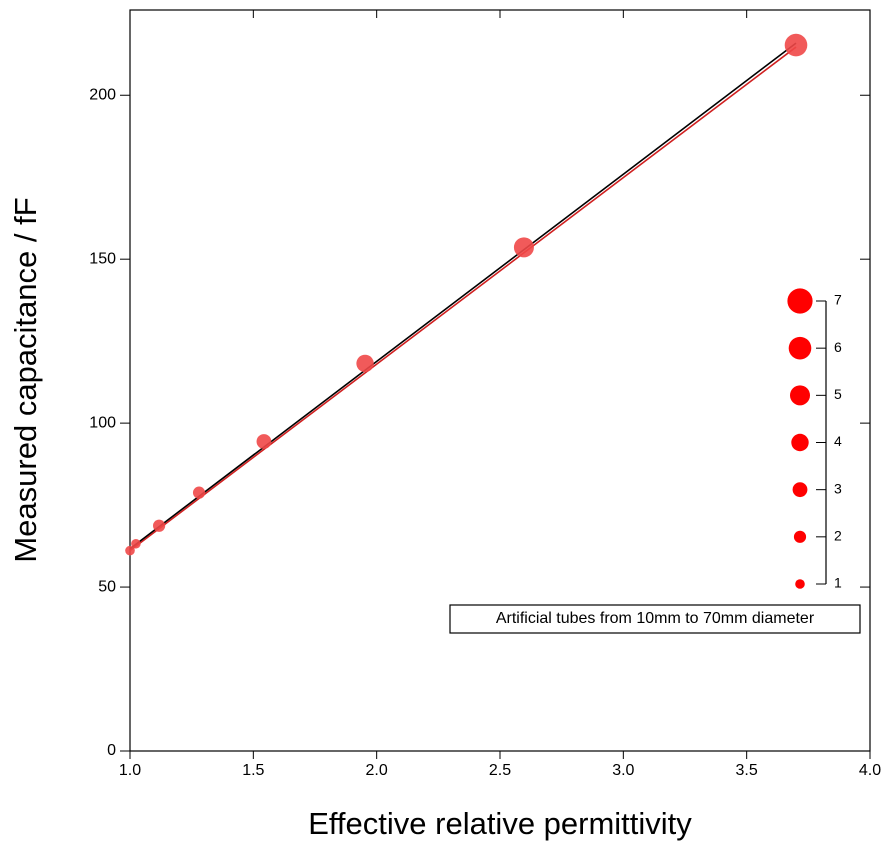 This screenshot has width=888, height=843. What do you see at coordinates (838, 347) in the screenshot?
I see `size-legend-label: 6` at bounding box center [838, 347].